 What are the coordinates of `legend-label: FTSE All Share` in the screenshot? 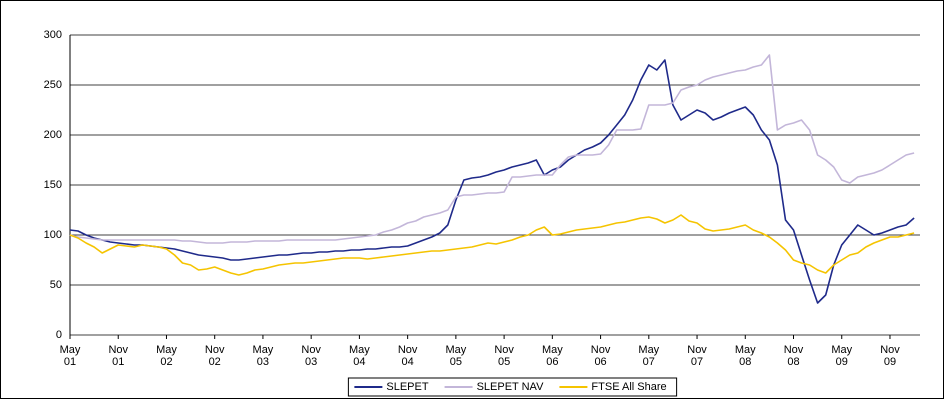 It's located at (628, 387).